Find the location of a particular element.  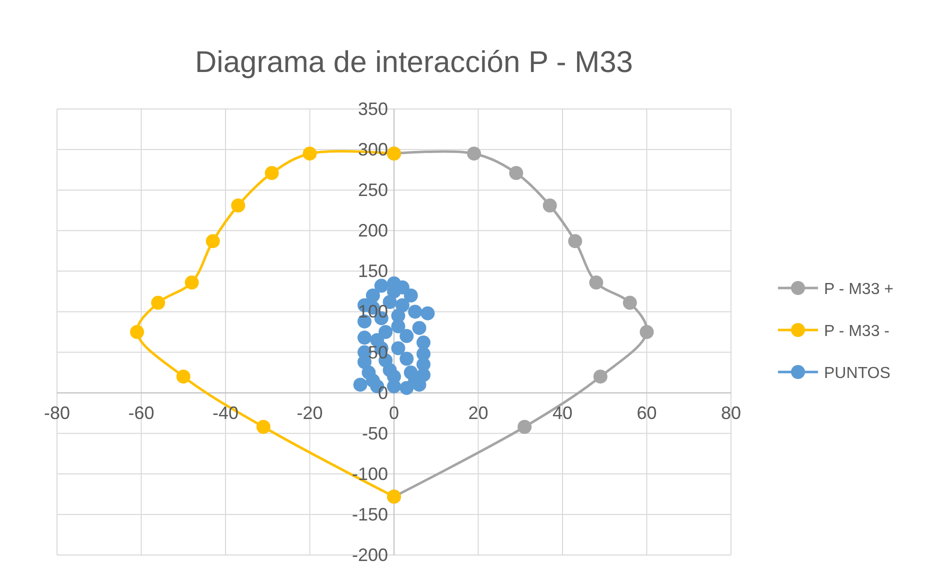

y-tick-label: 250 is located at coordinates (373, 190).